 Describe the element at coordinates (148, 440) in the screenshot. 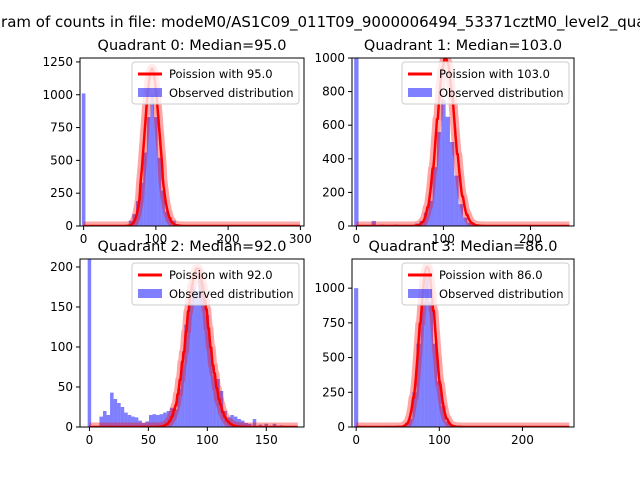

I see `x-tick-label: 50` at that location.